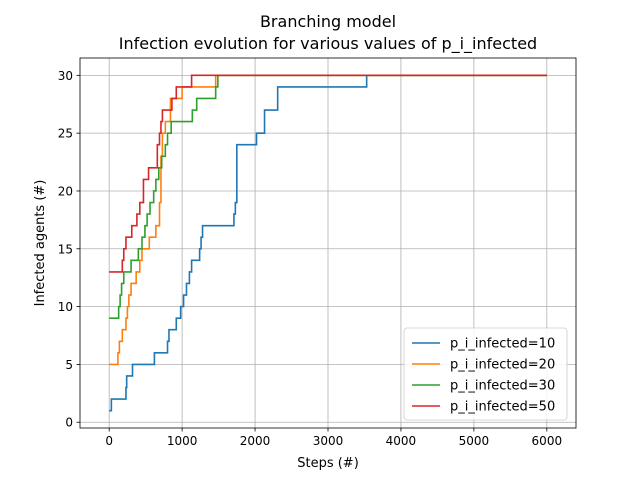 The height and width of the screenshot is (480, 640). I want to click on x-axis-label: Steps (#), so click(328, 463).